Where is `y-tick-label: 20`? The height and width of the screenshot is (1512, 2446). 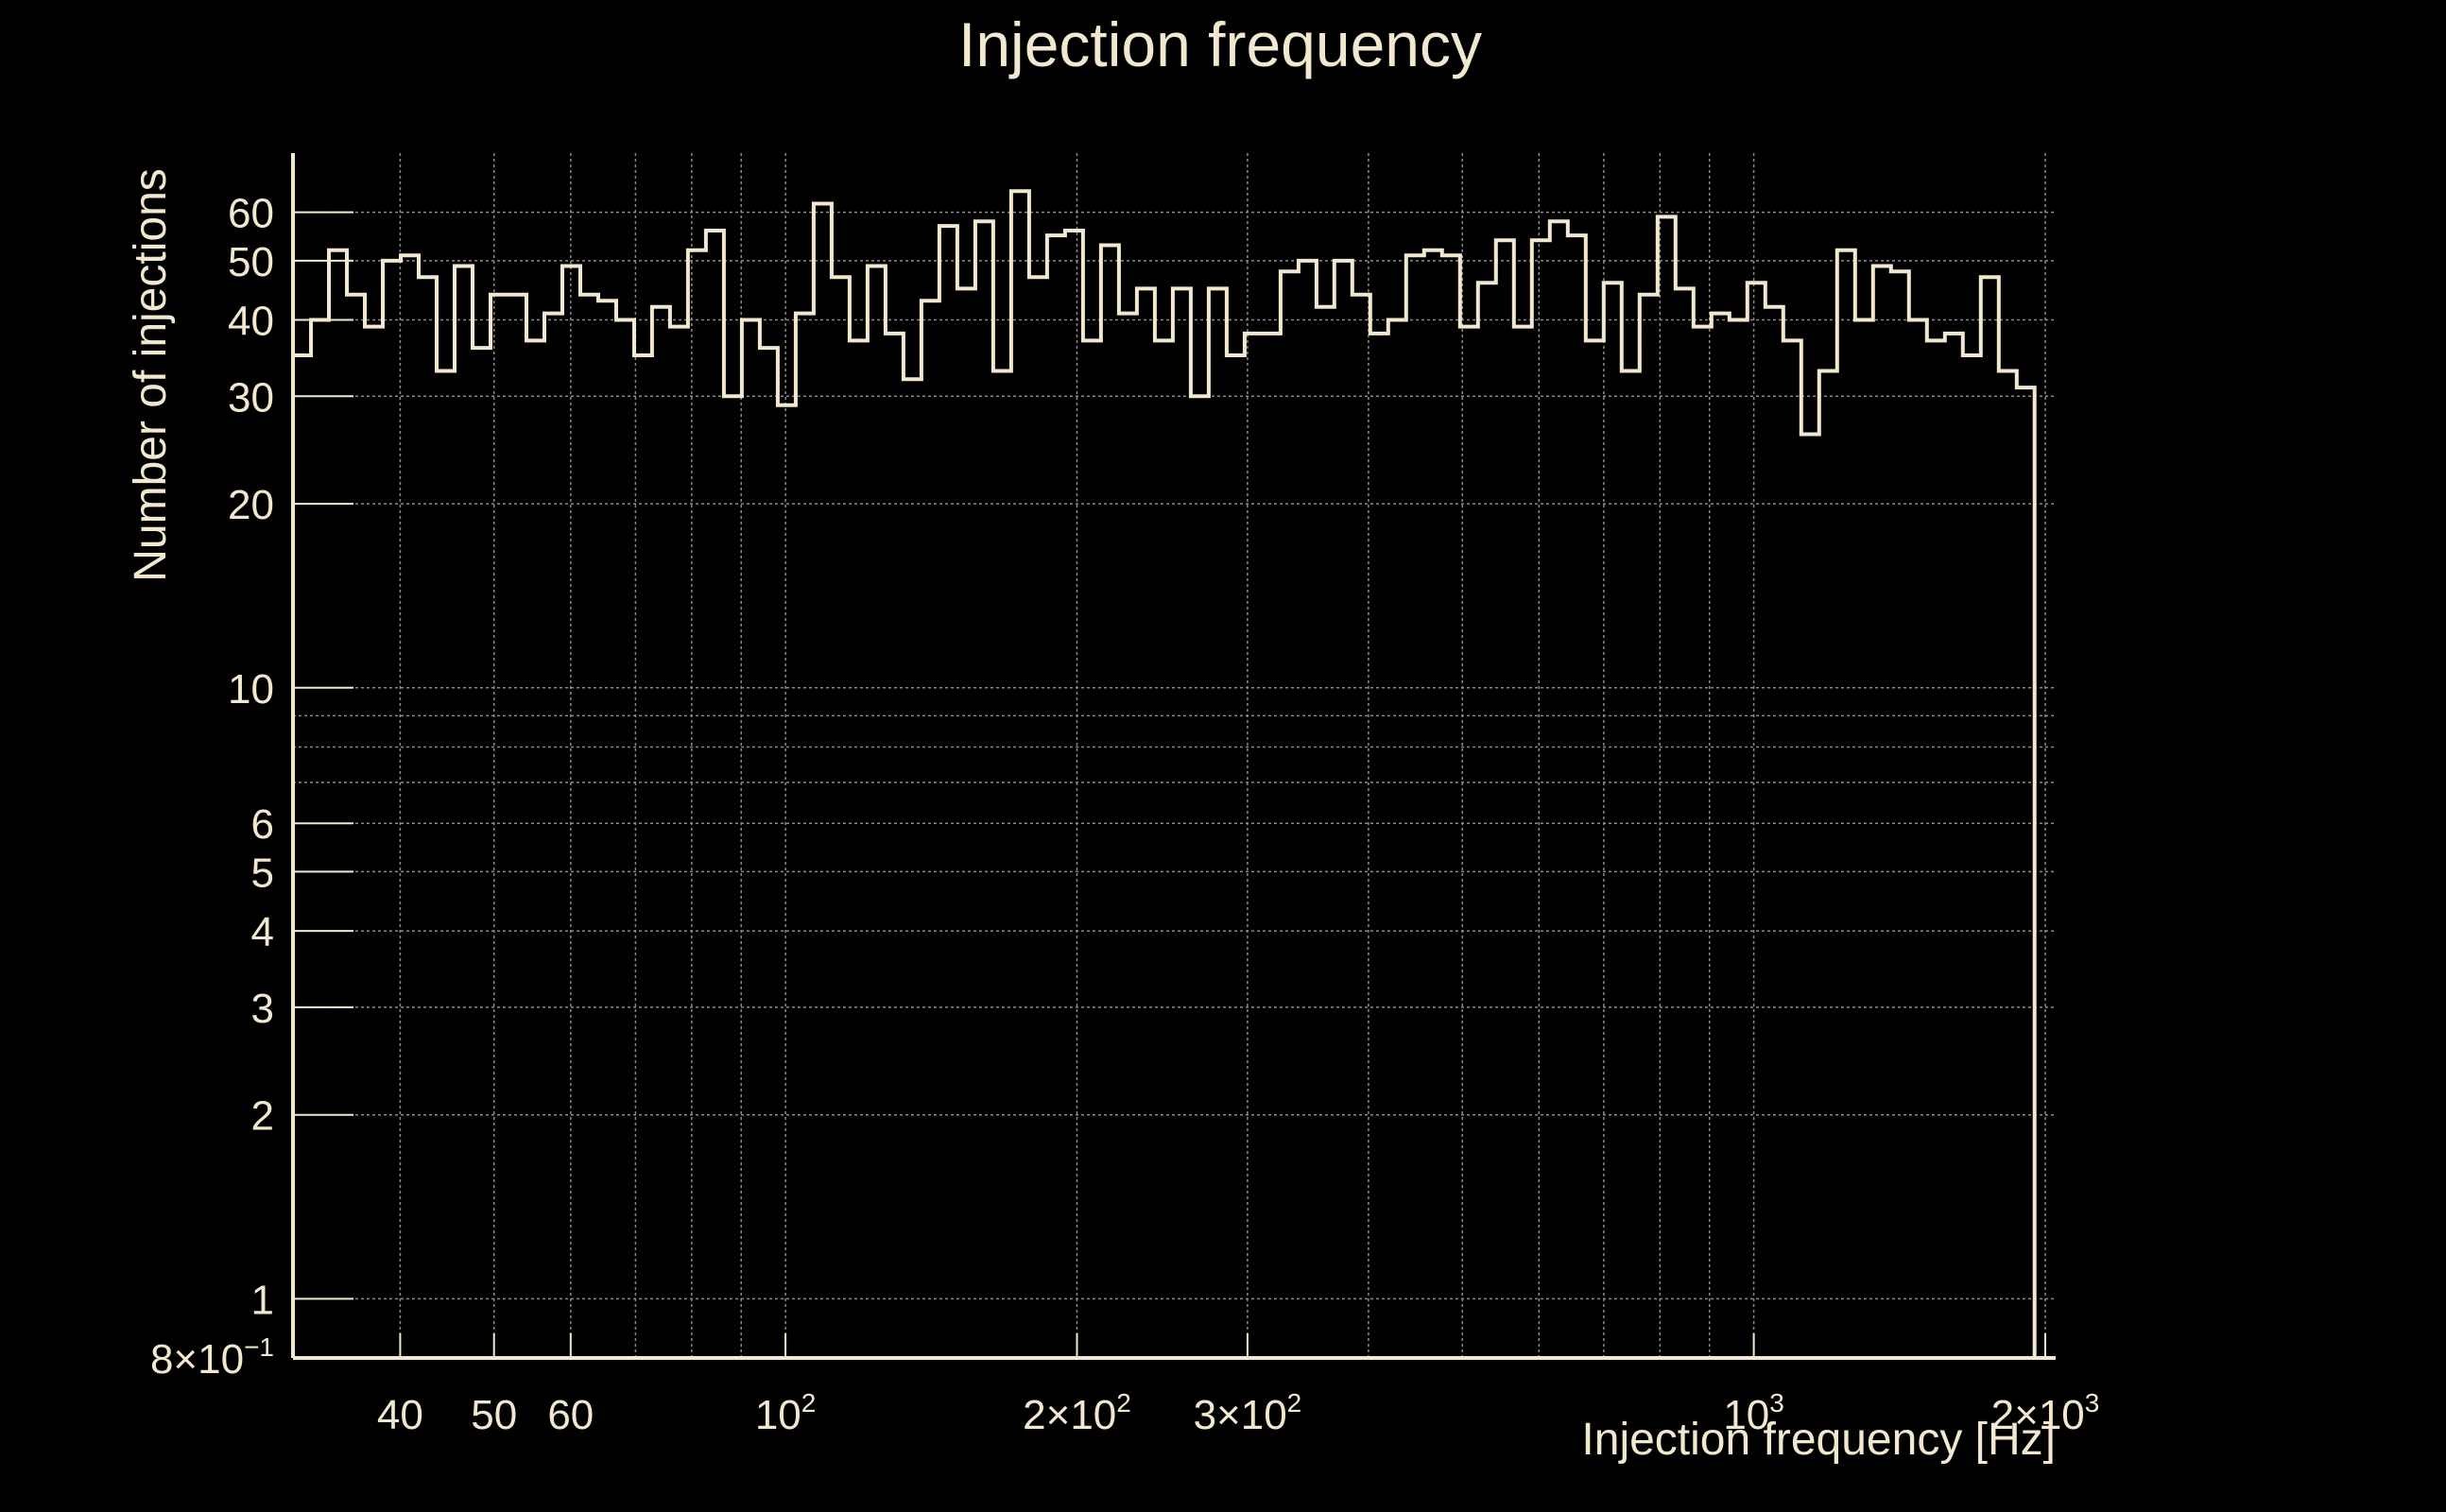 y-tick-label: 20 is located at coordinates (251, 505).